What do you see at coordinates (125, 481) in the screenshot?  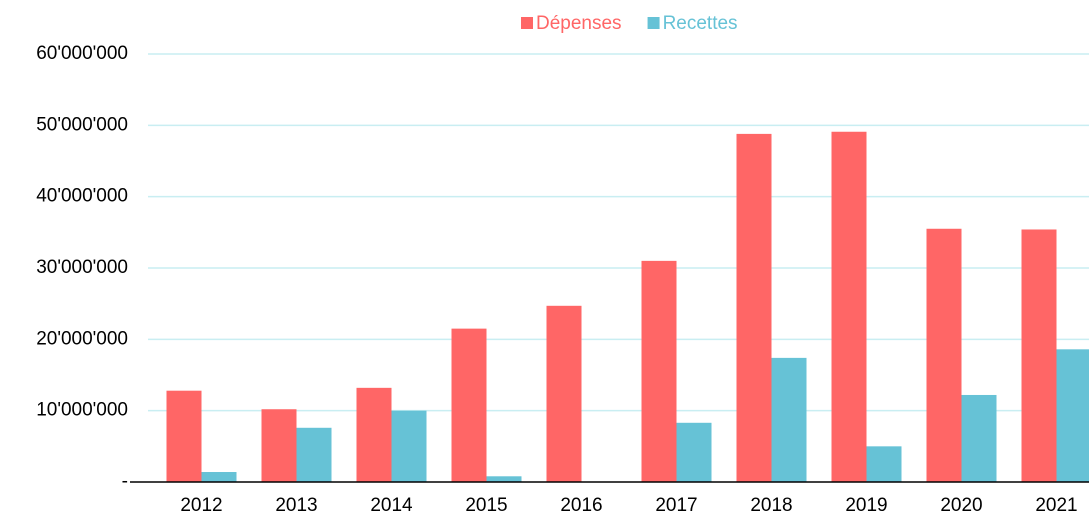 I see `y-tick-label: -` at bounding box center [125, 481].